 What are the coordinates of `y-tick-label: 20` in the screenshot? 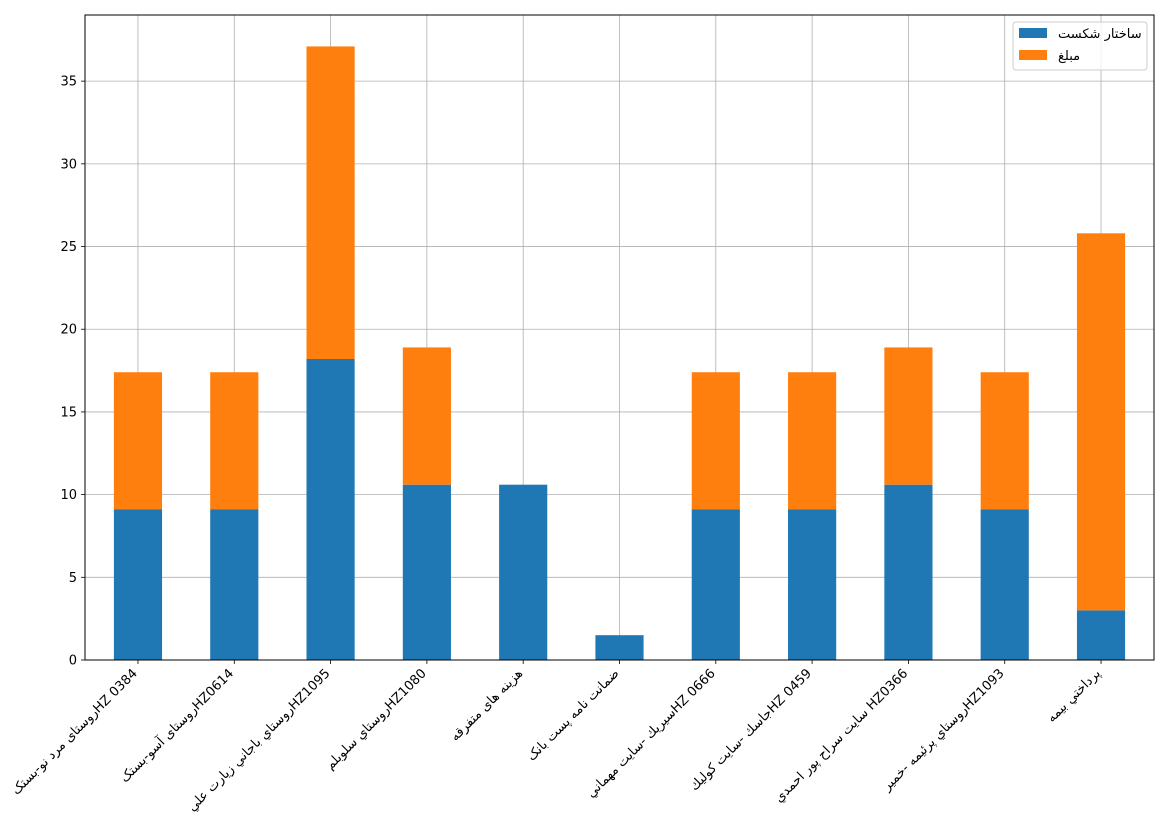 It's located at (68, 330).